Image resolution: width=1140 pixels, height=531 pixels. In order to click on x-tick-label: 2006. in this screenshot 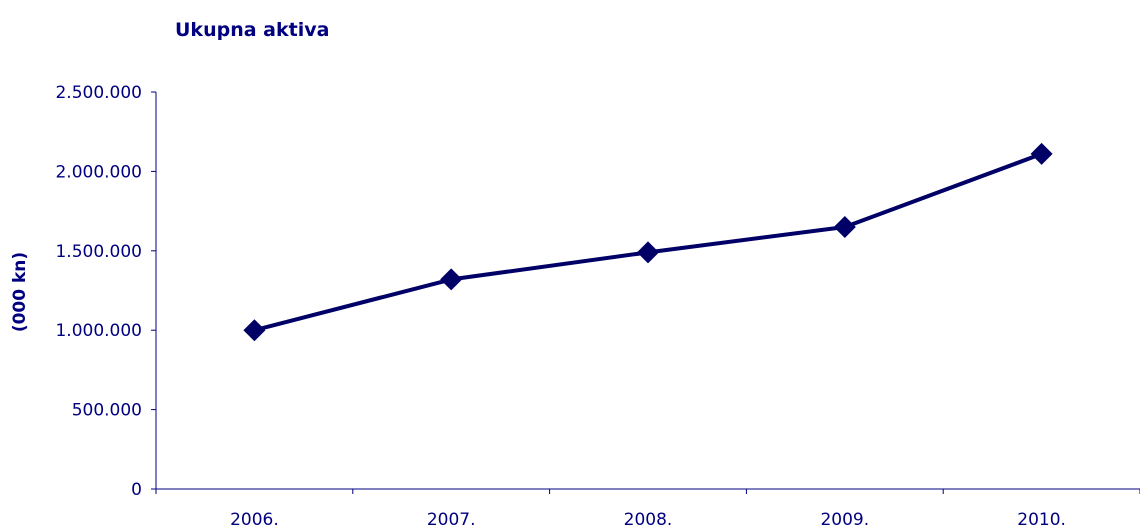, I will do `click(254, 520)`.